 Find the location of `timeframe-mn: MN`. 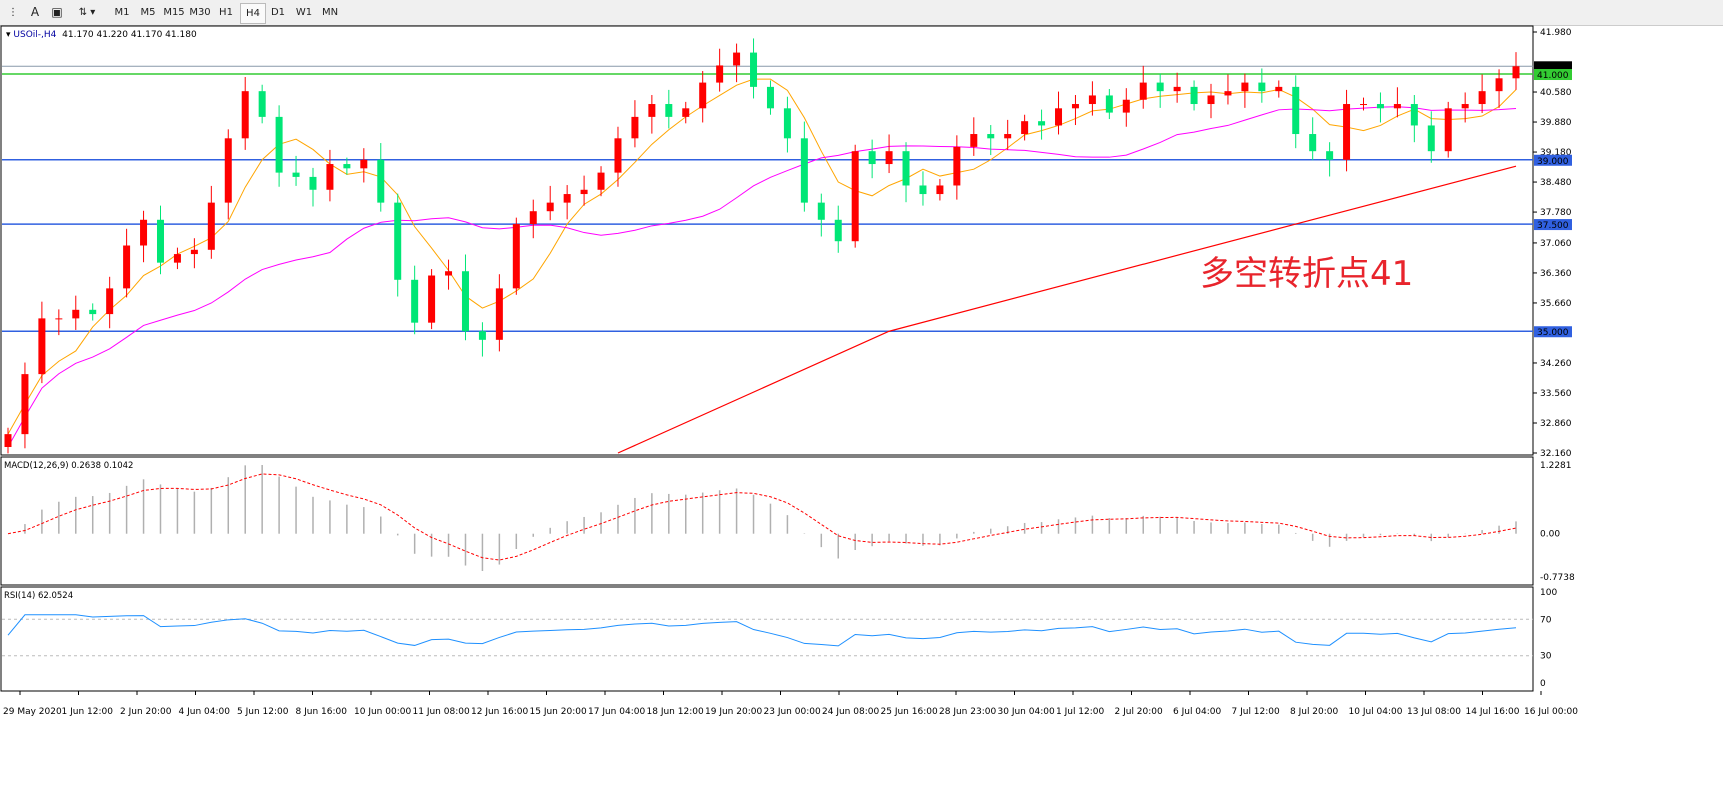

timeframe-mn: MN is located at coordinates (330, 12).